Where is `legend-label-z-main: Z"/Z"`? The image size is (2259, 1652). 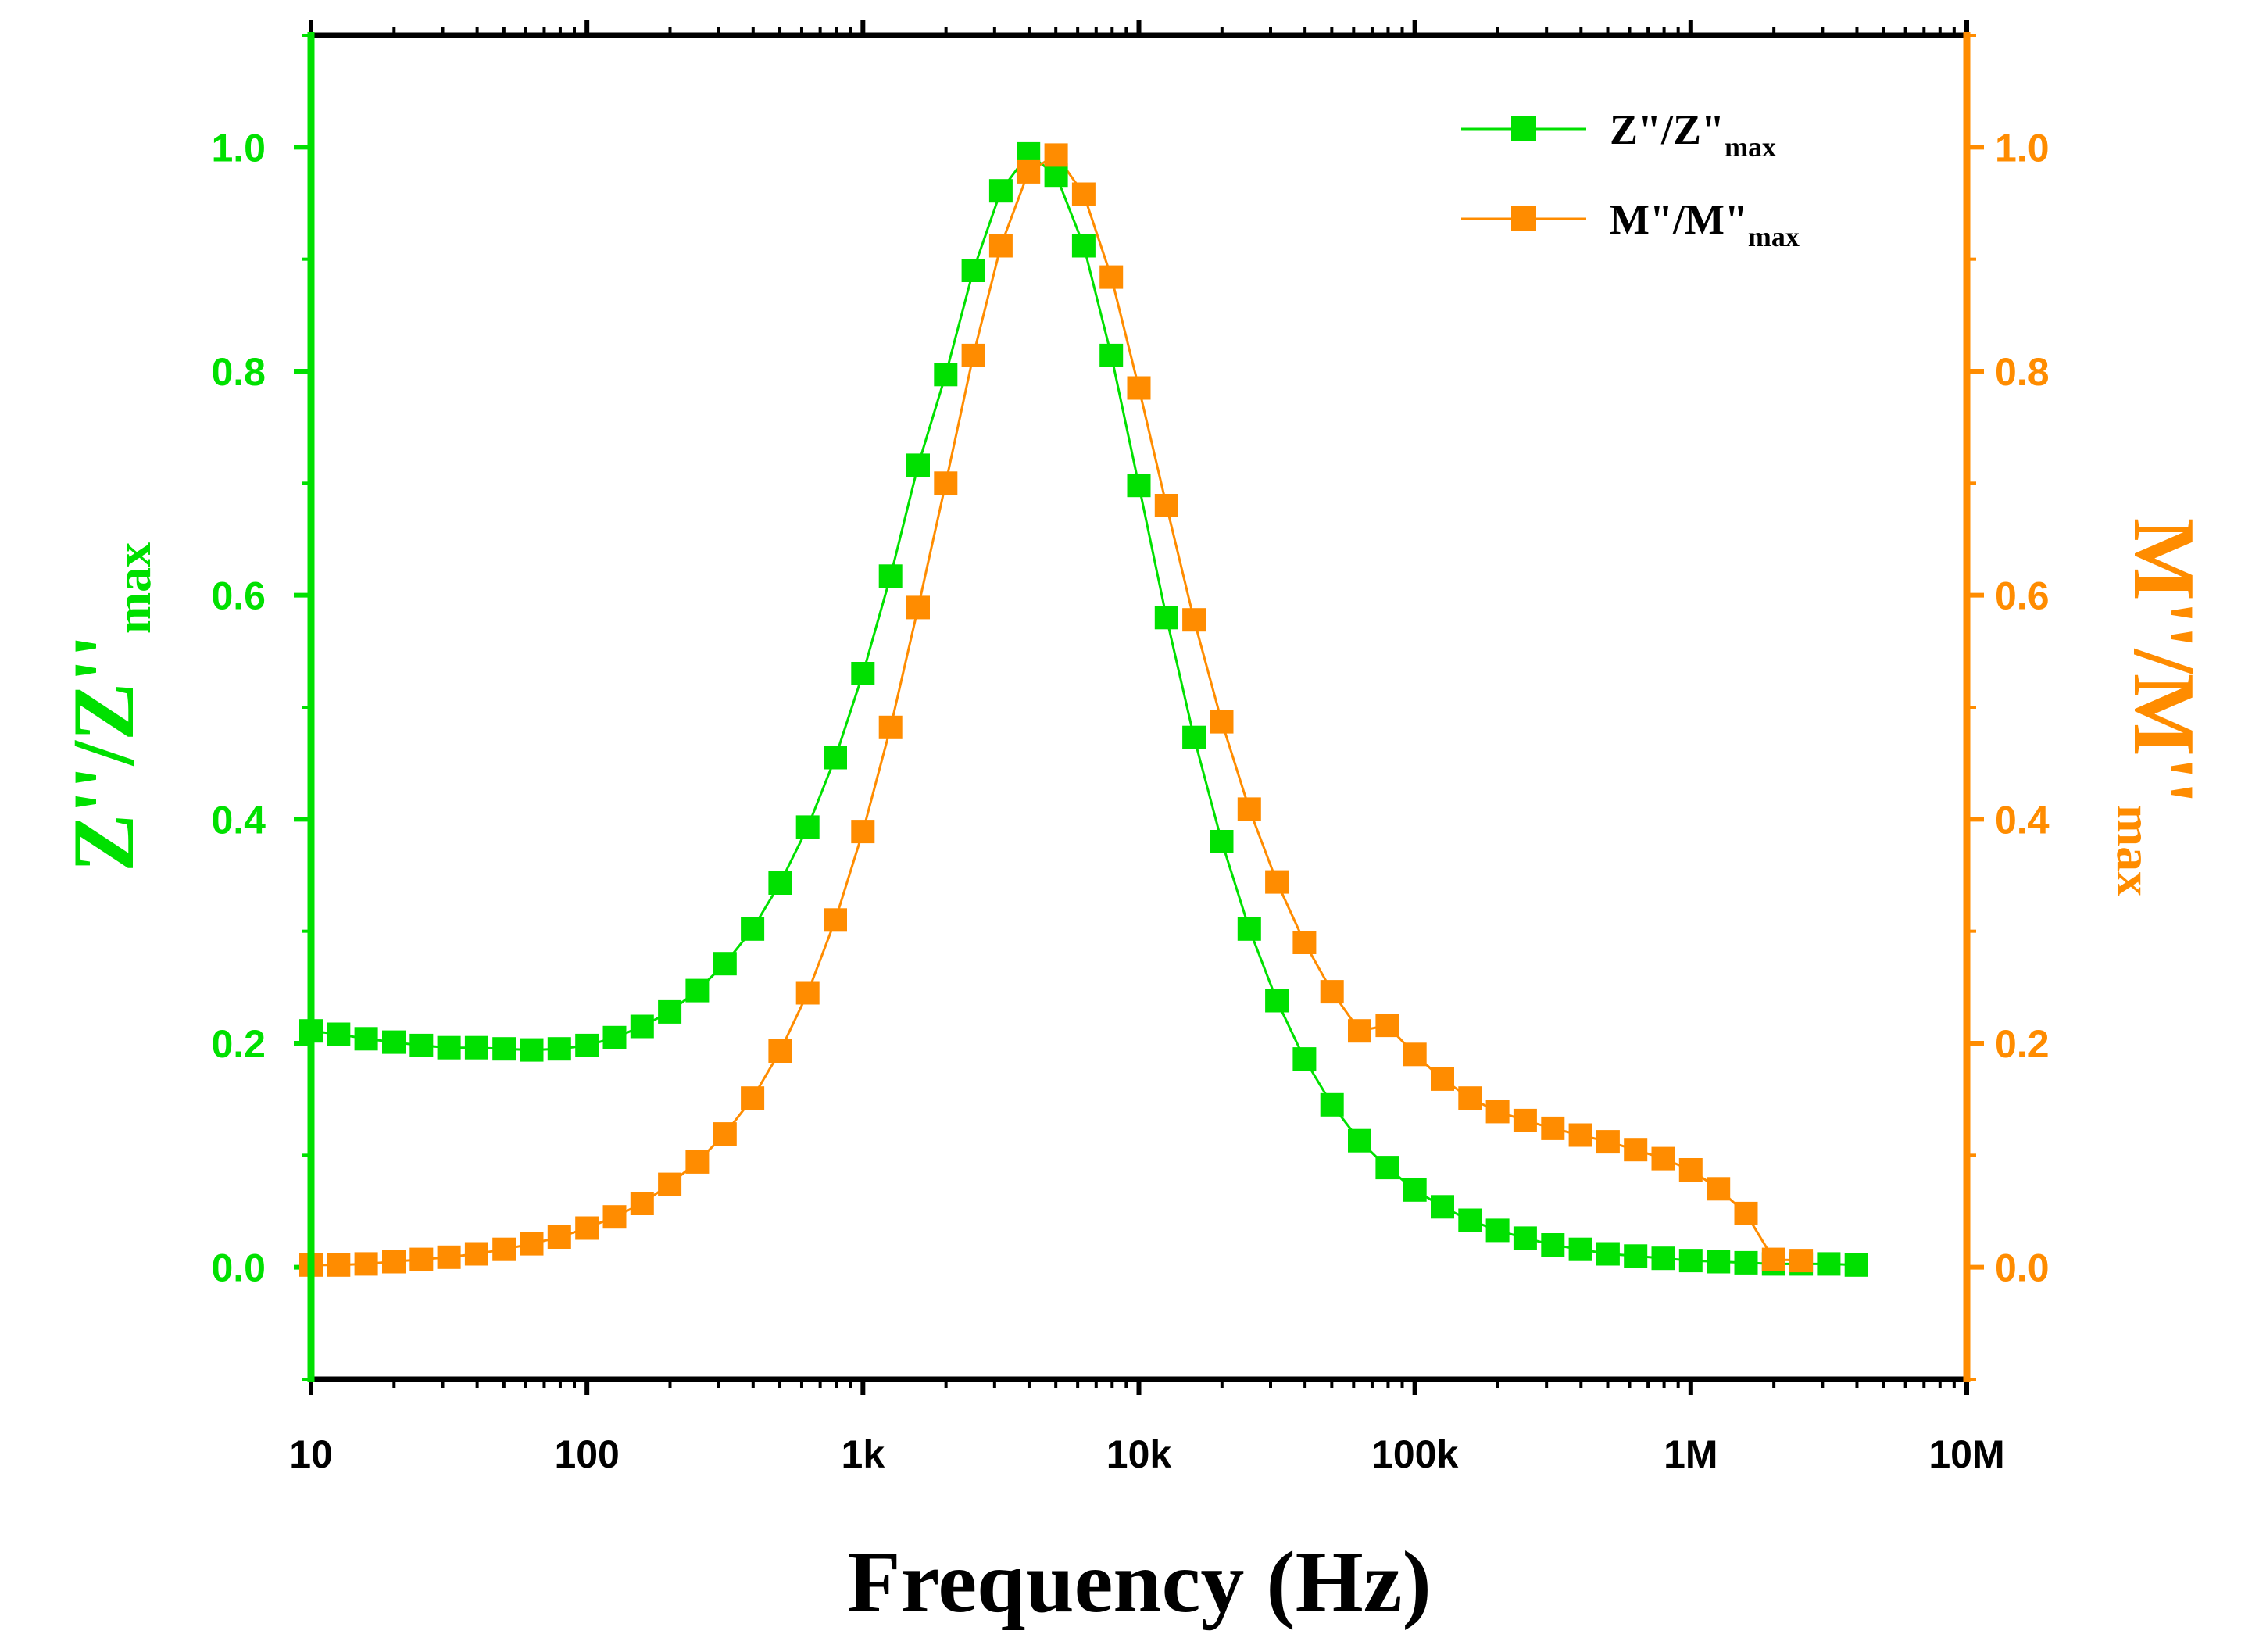 legend-label-z-main: Z"/Z" is located at coordinates (1667, 129).